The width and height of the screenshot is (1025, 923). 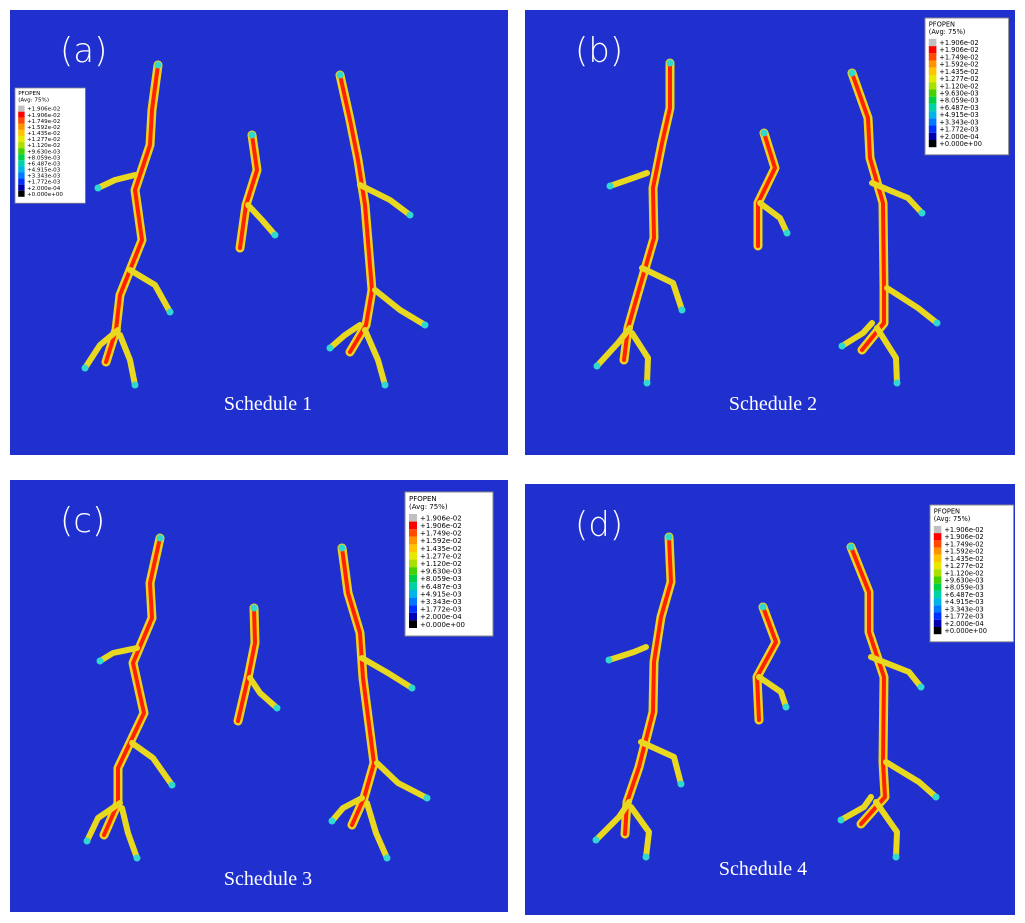 I want to click on legend-value: +1.435e-02, so click(x=43, y=134).